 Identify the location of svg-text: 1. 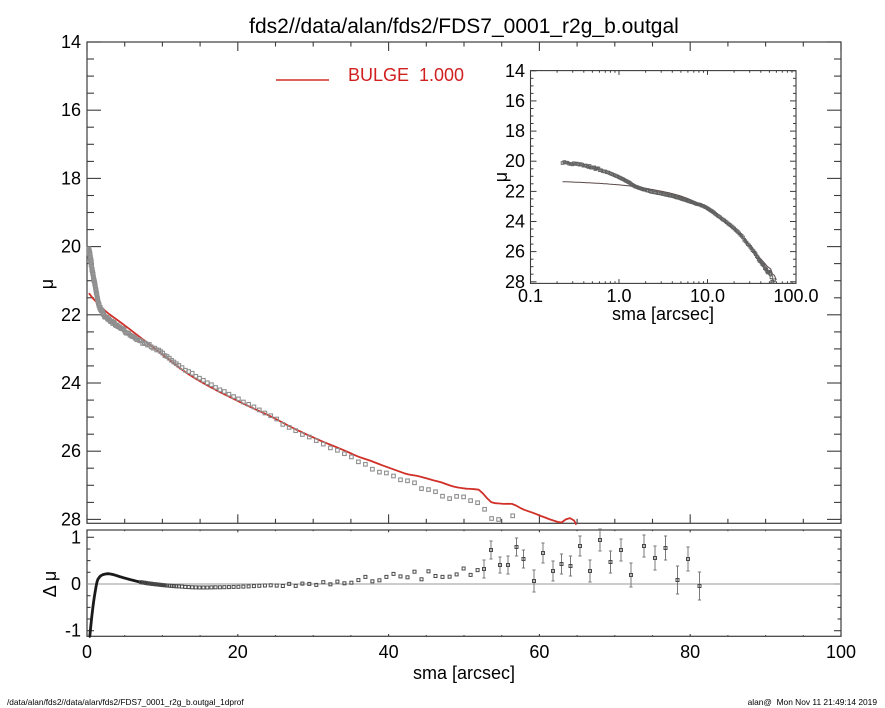
(76, 537).